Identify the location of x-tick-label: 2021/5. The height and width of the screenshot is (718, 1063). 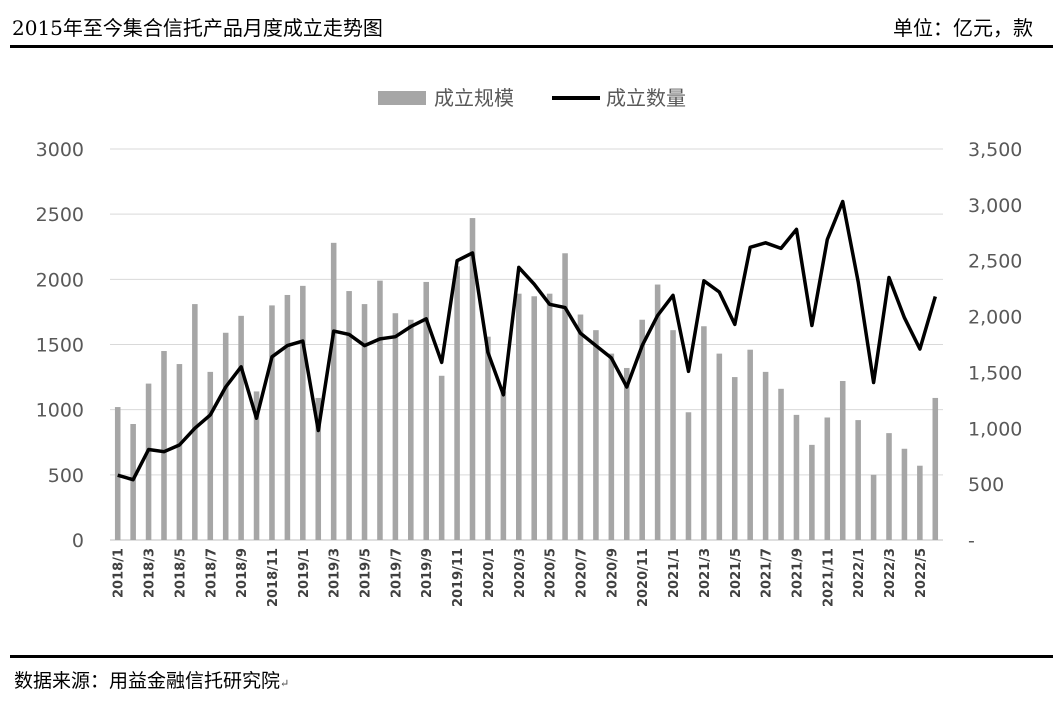
(736, 573).